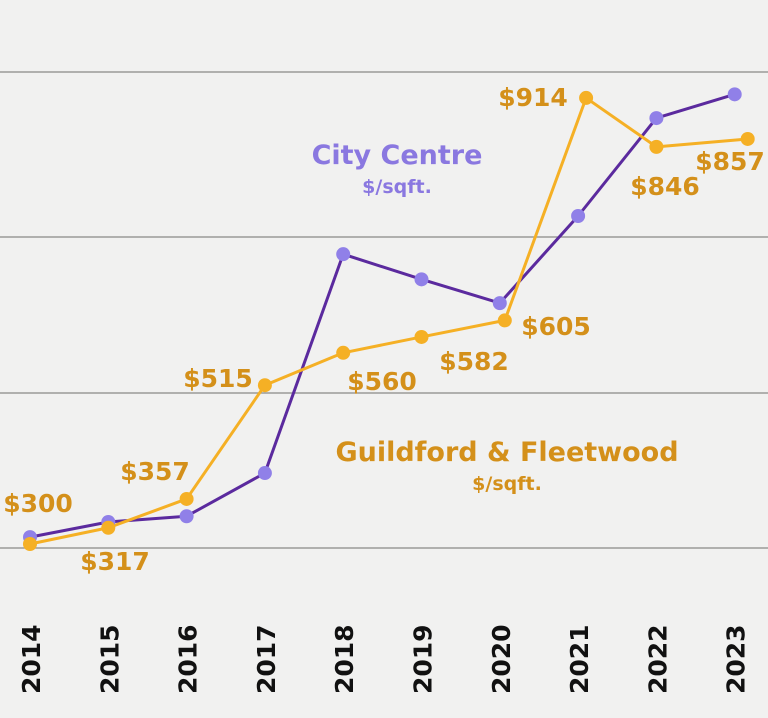  Describe the element at coordinates (506, 452) in the screenshot. I see `series-label-guildford-fleetwood: Guildford & Fleetwood` at that location.